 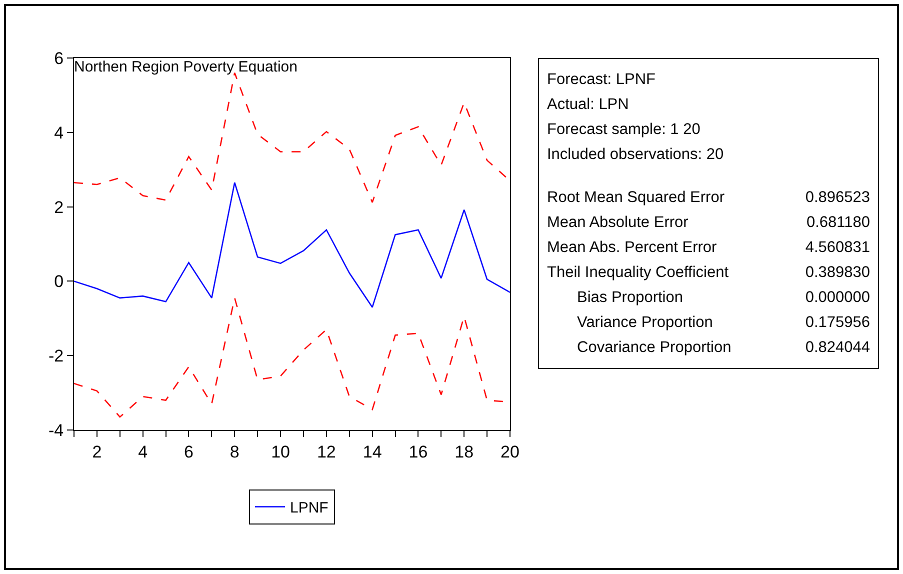 I want to click on x-tick-label: 14, so click(x=372, y=452).